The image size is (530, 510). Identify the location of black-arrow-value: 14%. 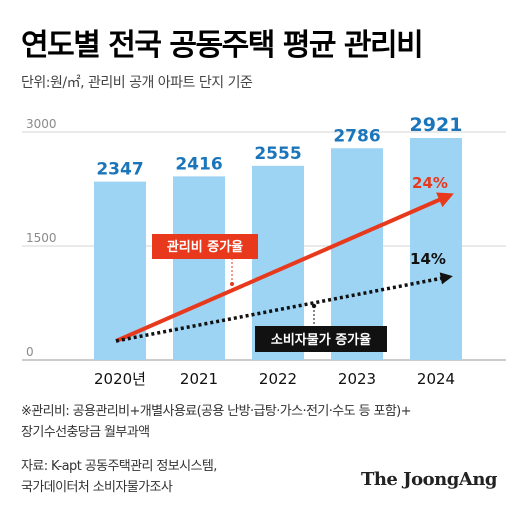
(428, 259).